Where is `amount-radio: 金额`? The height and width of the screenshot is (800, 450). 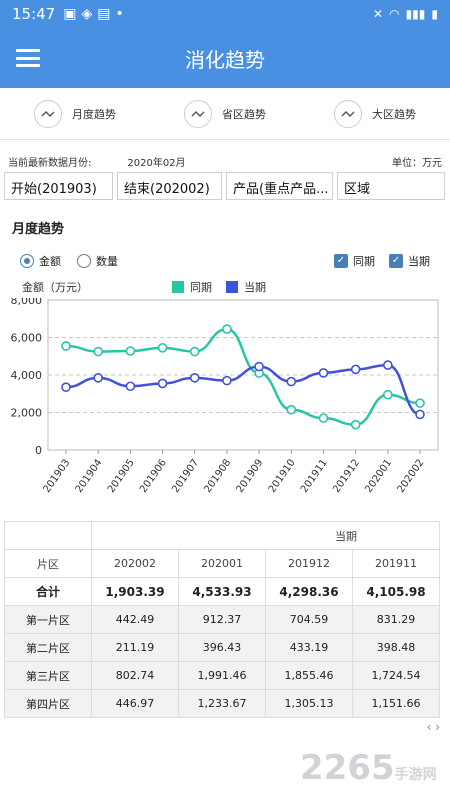 amount-radio: 金额 is located at coordinates (40, 261).